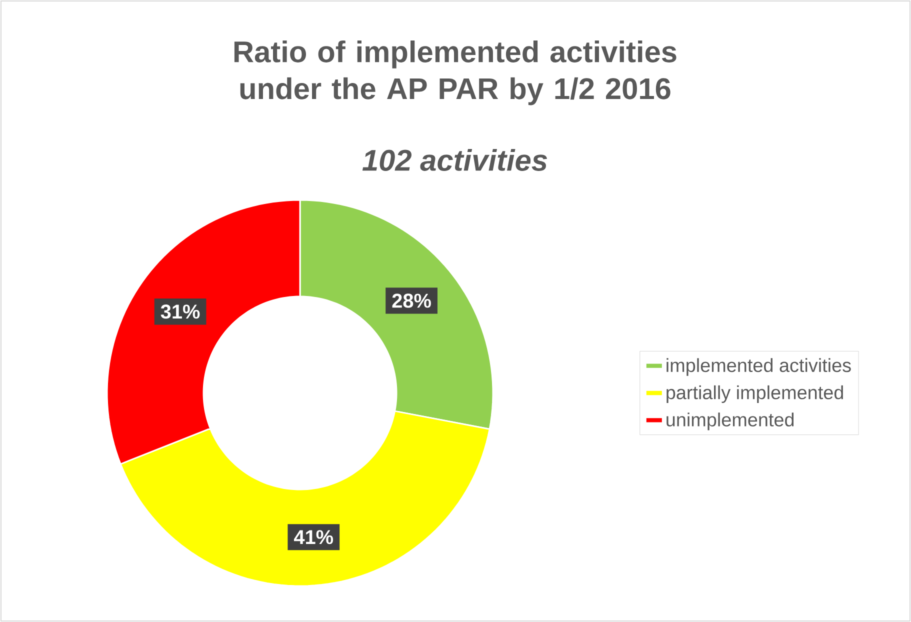  Describe the element at coordinates (180, 311) in the screenshot. I see `data-label: 31%` at that location.